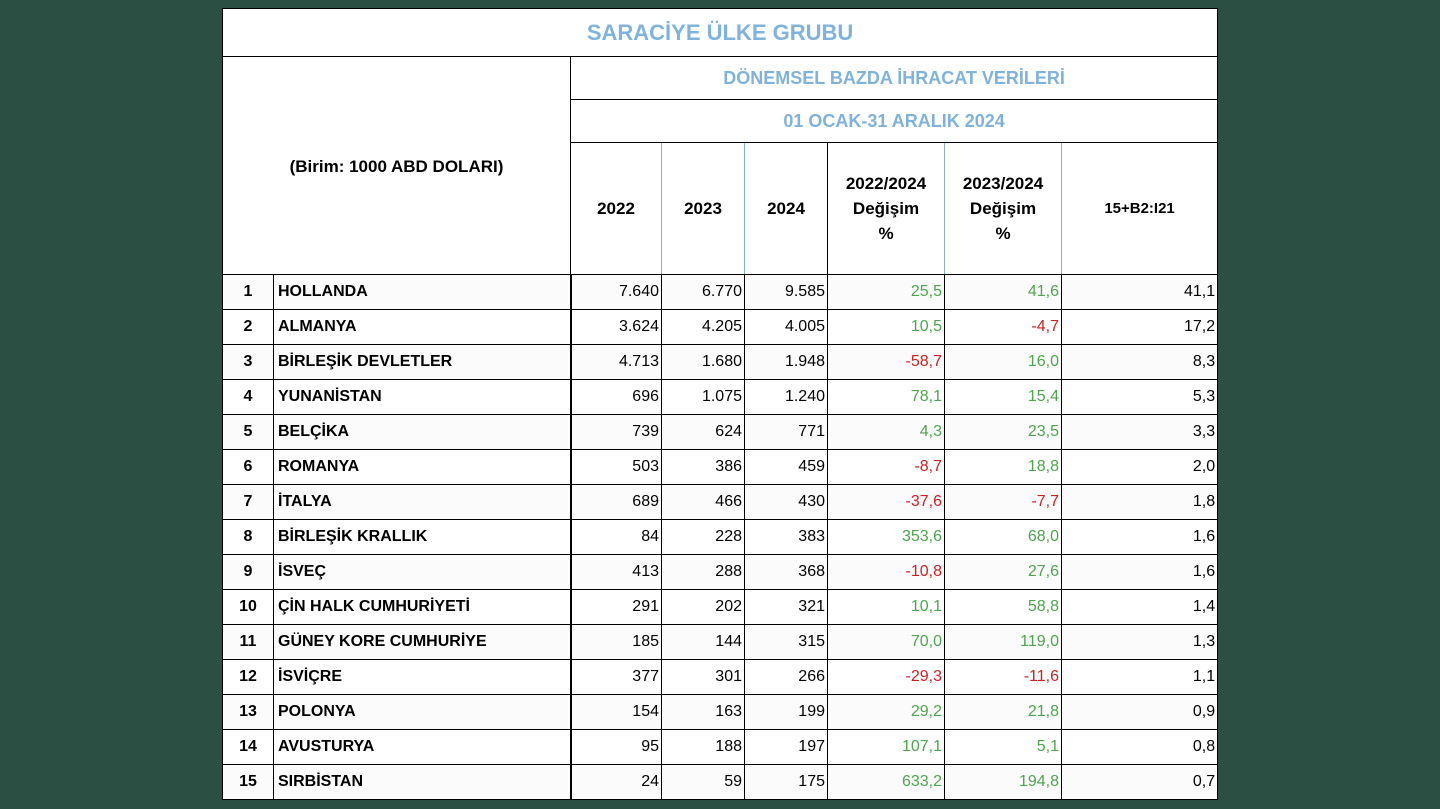 This screenshot has height=809, width=1440. Describe the element at coordinates (248, 712) in the screenshot. I see `row-rank: 13` at that location.